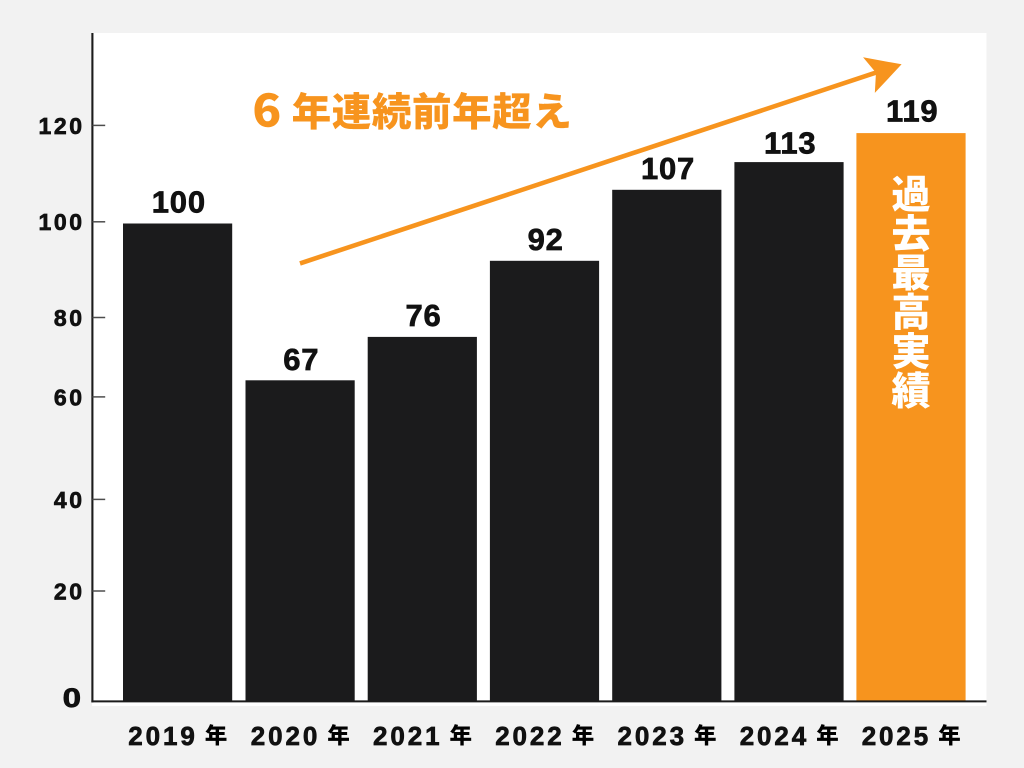 This screenshot has width=1024, height=768. I want to click on svg-text: 40, so click(69, 500).